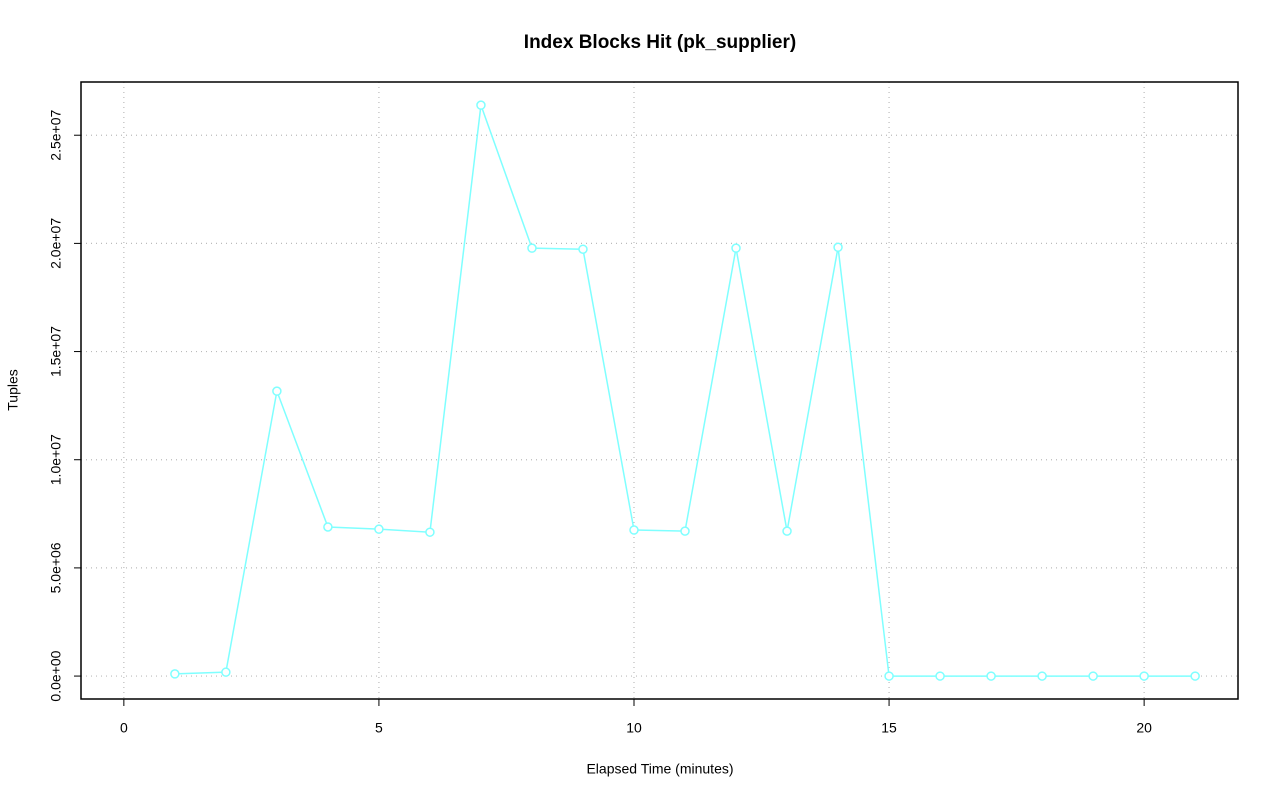 The height and width of the screenshot is (801, 1280). I want to click on chart-title: Index Blocks Hit (pk_supplier), so click(660, 42).